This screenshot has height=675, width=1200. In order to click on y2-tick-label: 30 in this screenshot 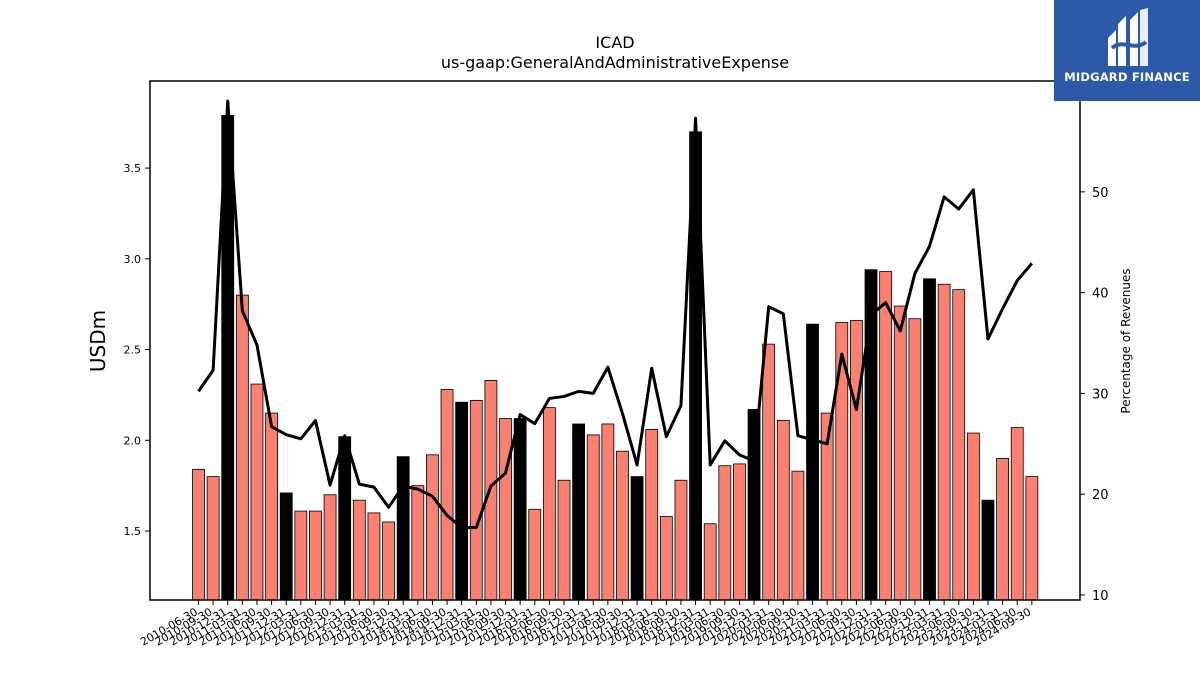, I will do `click(1100, 394)`.